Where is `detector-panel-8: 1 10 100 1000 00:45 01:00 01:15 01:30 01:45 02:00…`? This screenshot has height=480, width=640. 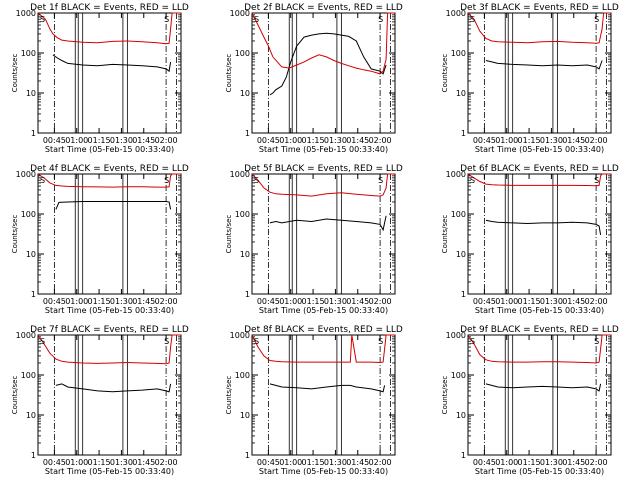
detector-panel-8: 1 10 100 1000 00:45 01:00 01:15 01:30 01:45 02:00… is located at coordinates (314, 400).